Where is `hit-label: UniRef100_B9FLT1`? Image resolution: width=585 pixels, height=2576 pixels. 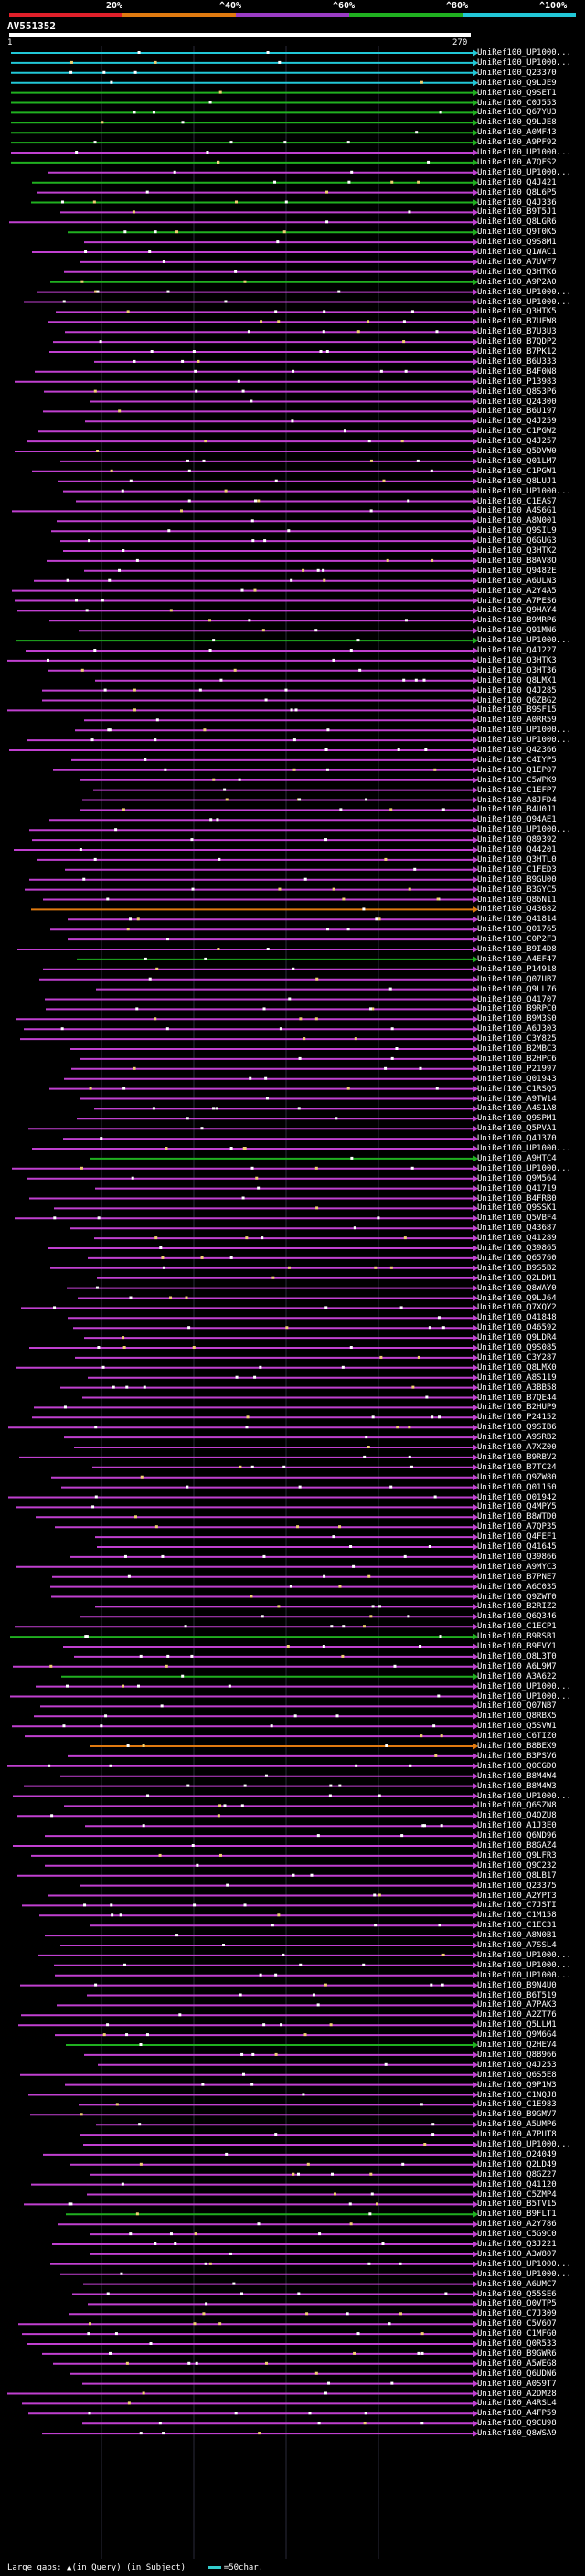 hit-label: UniRef100_B9FLT1 is located at coordinates (517, 2215).